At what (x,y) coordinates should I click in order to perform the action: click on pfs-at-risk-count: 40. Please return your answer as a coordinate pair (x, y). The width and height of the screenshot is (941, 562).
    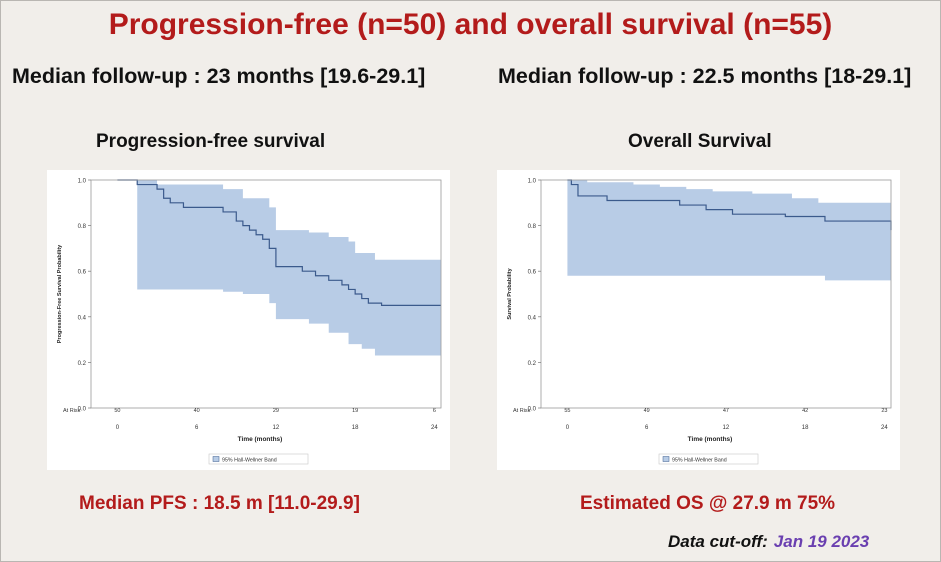
    Looking at the image, I should click on (197, 411).